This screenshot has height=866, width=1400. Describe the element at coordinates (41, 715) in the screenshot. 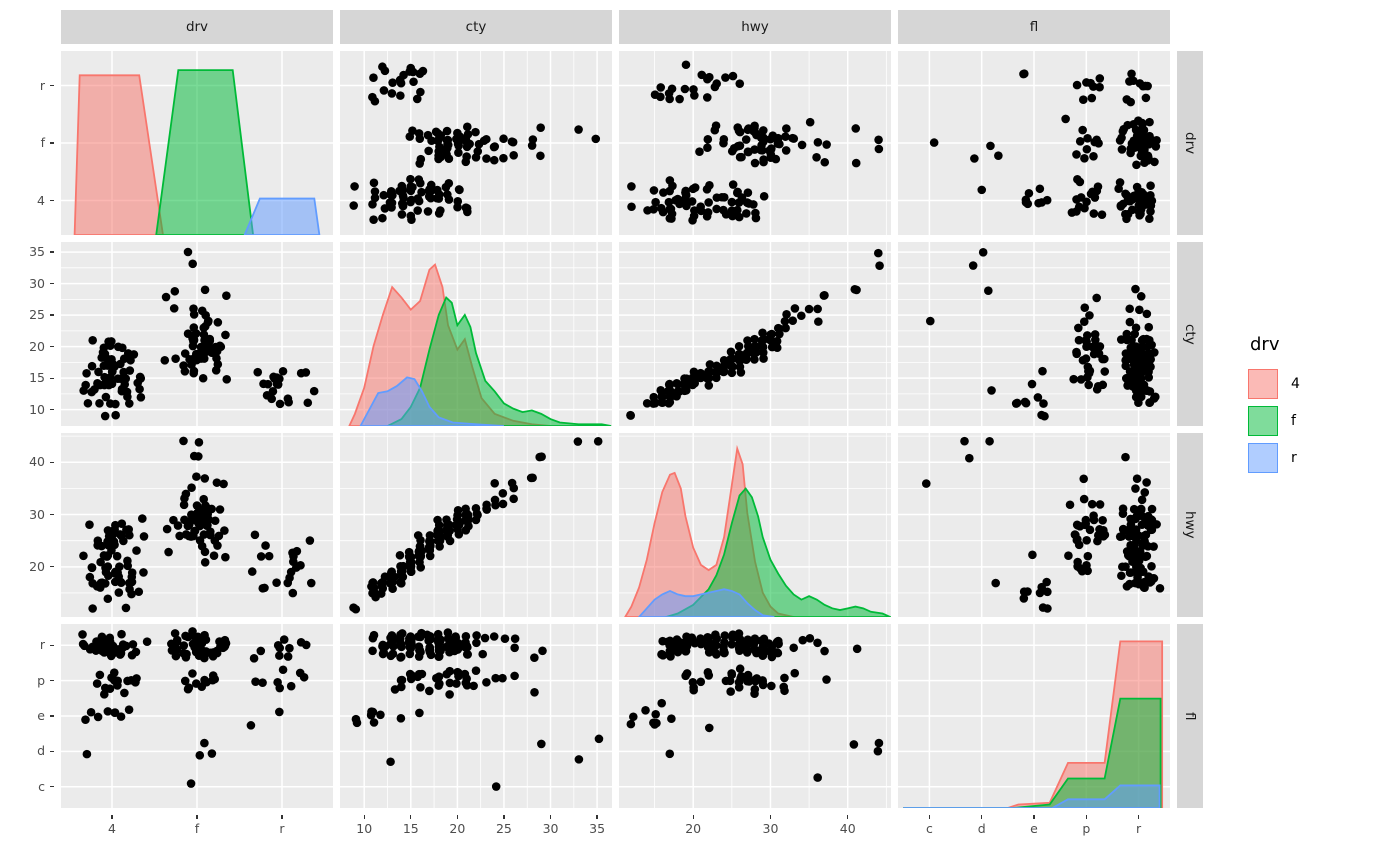

I see `y-tick-label: e` at that location.